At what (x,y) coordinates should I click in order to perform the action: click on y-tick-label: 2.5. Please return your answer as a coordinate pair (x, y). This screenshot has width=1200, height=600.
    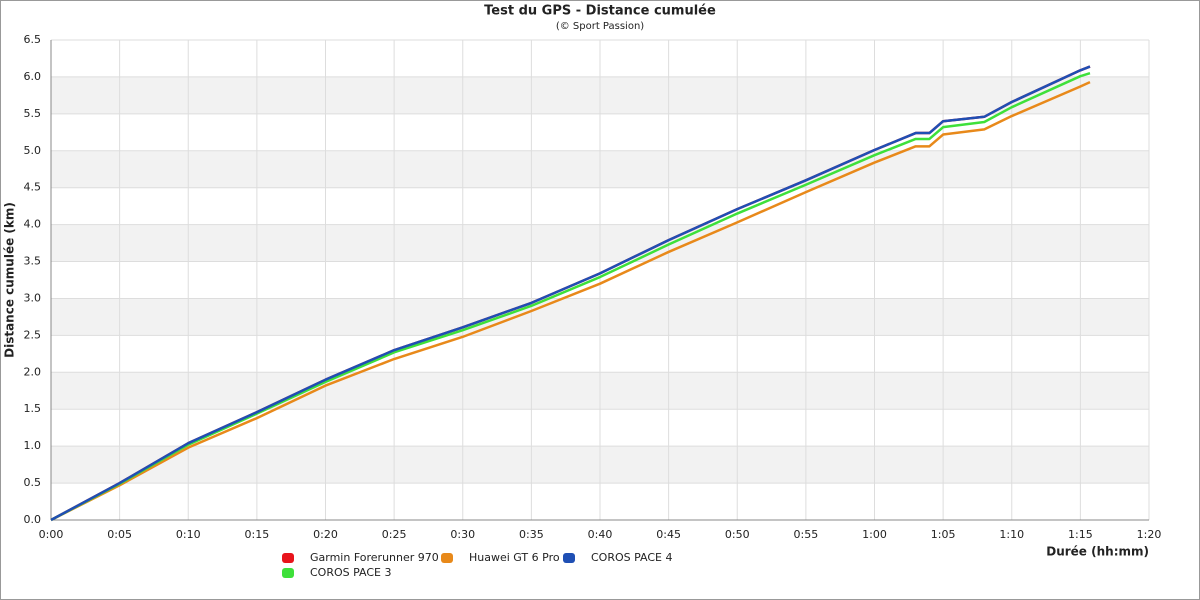
    Looking at the image, I should click on (33, 334).